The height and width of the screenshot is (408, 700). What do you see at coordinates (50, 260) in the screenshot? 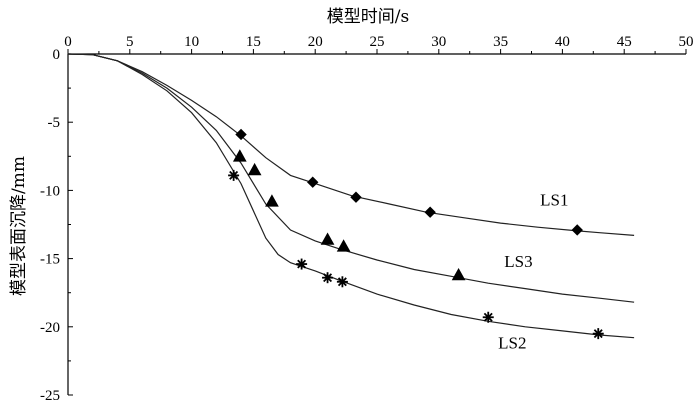
I see `y-tick-label: -15` at bounding box center [50, 260].